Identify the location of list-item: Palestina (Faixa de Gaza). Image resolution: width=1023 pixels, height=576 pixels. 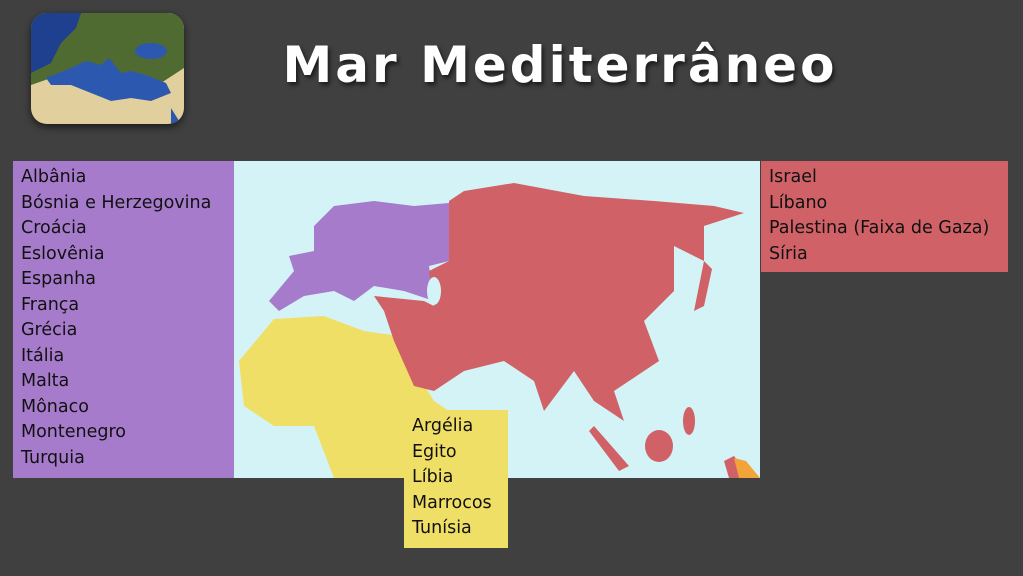
(879, 228).